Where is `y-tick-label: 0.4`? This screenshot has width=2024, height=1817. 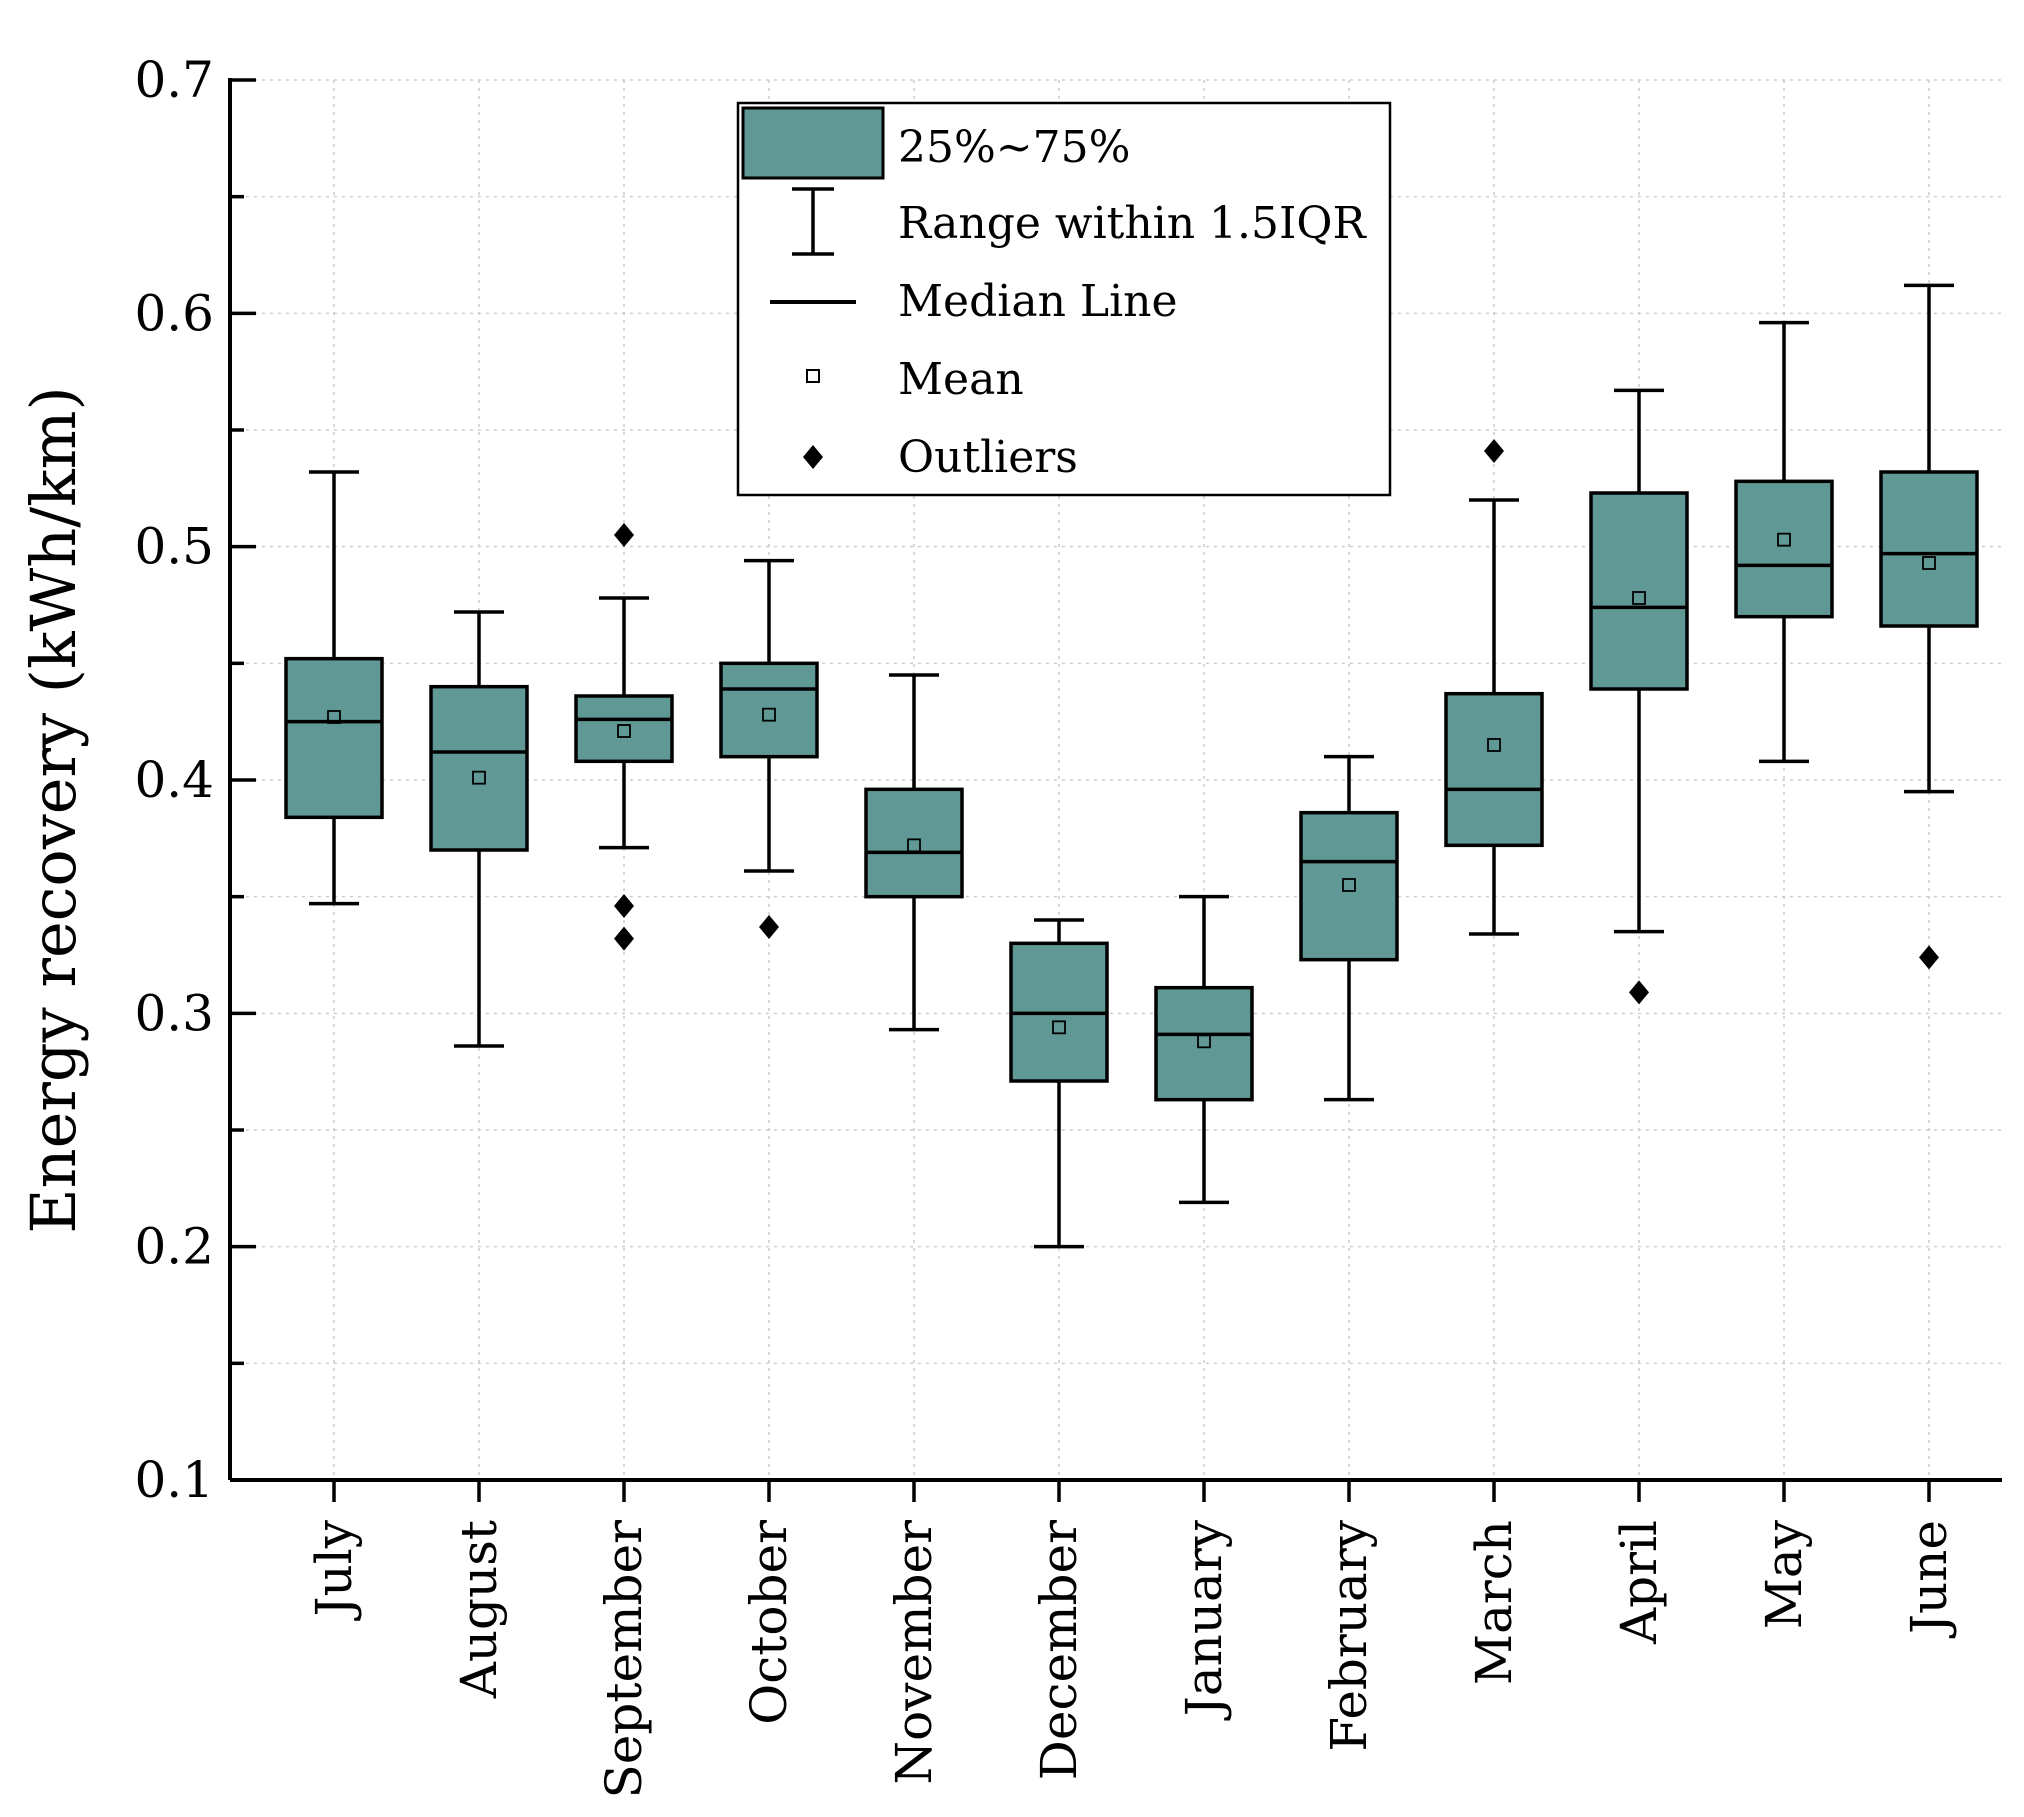 y-tick-label: 0.4 is located at coordinates (174, 780).